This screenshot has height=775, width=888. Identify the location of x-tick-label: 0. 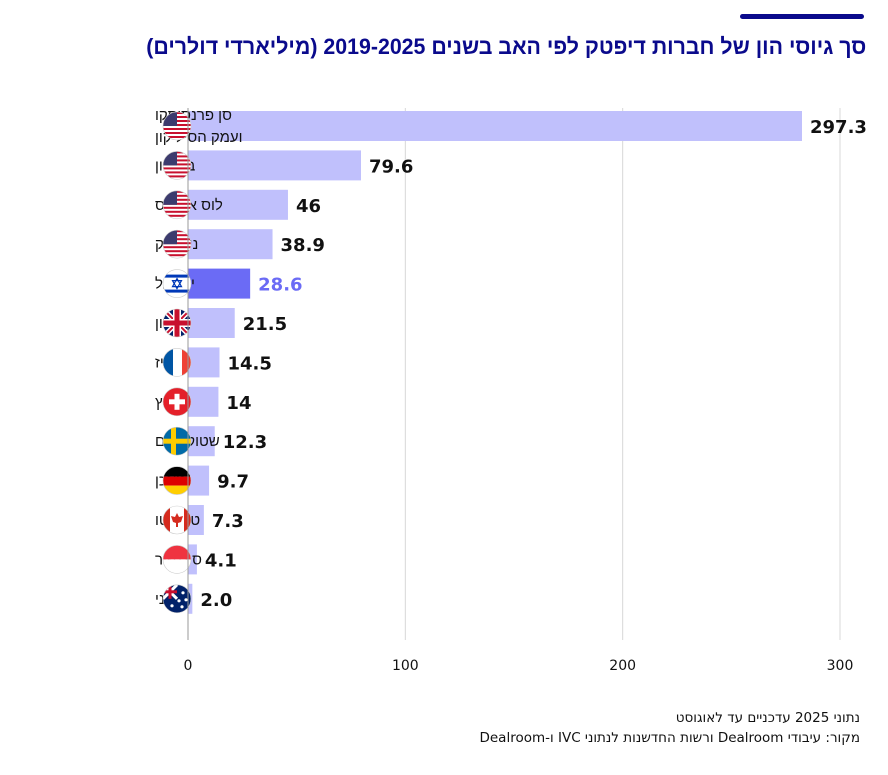
(188, 666).